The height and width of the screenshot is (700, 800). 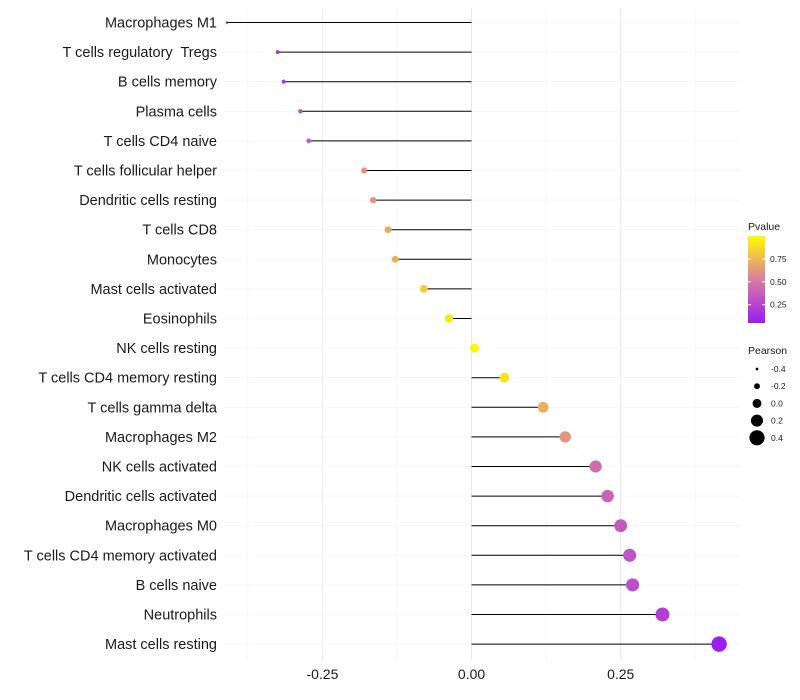 I want to click on pearson-legend: Pearson -0.4 -0.2 0.0 0.2 0.4, so click(x=767, y=395).